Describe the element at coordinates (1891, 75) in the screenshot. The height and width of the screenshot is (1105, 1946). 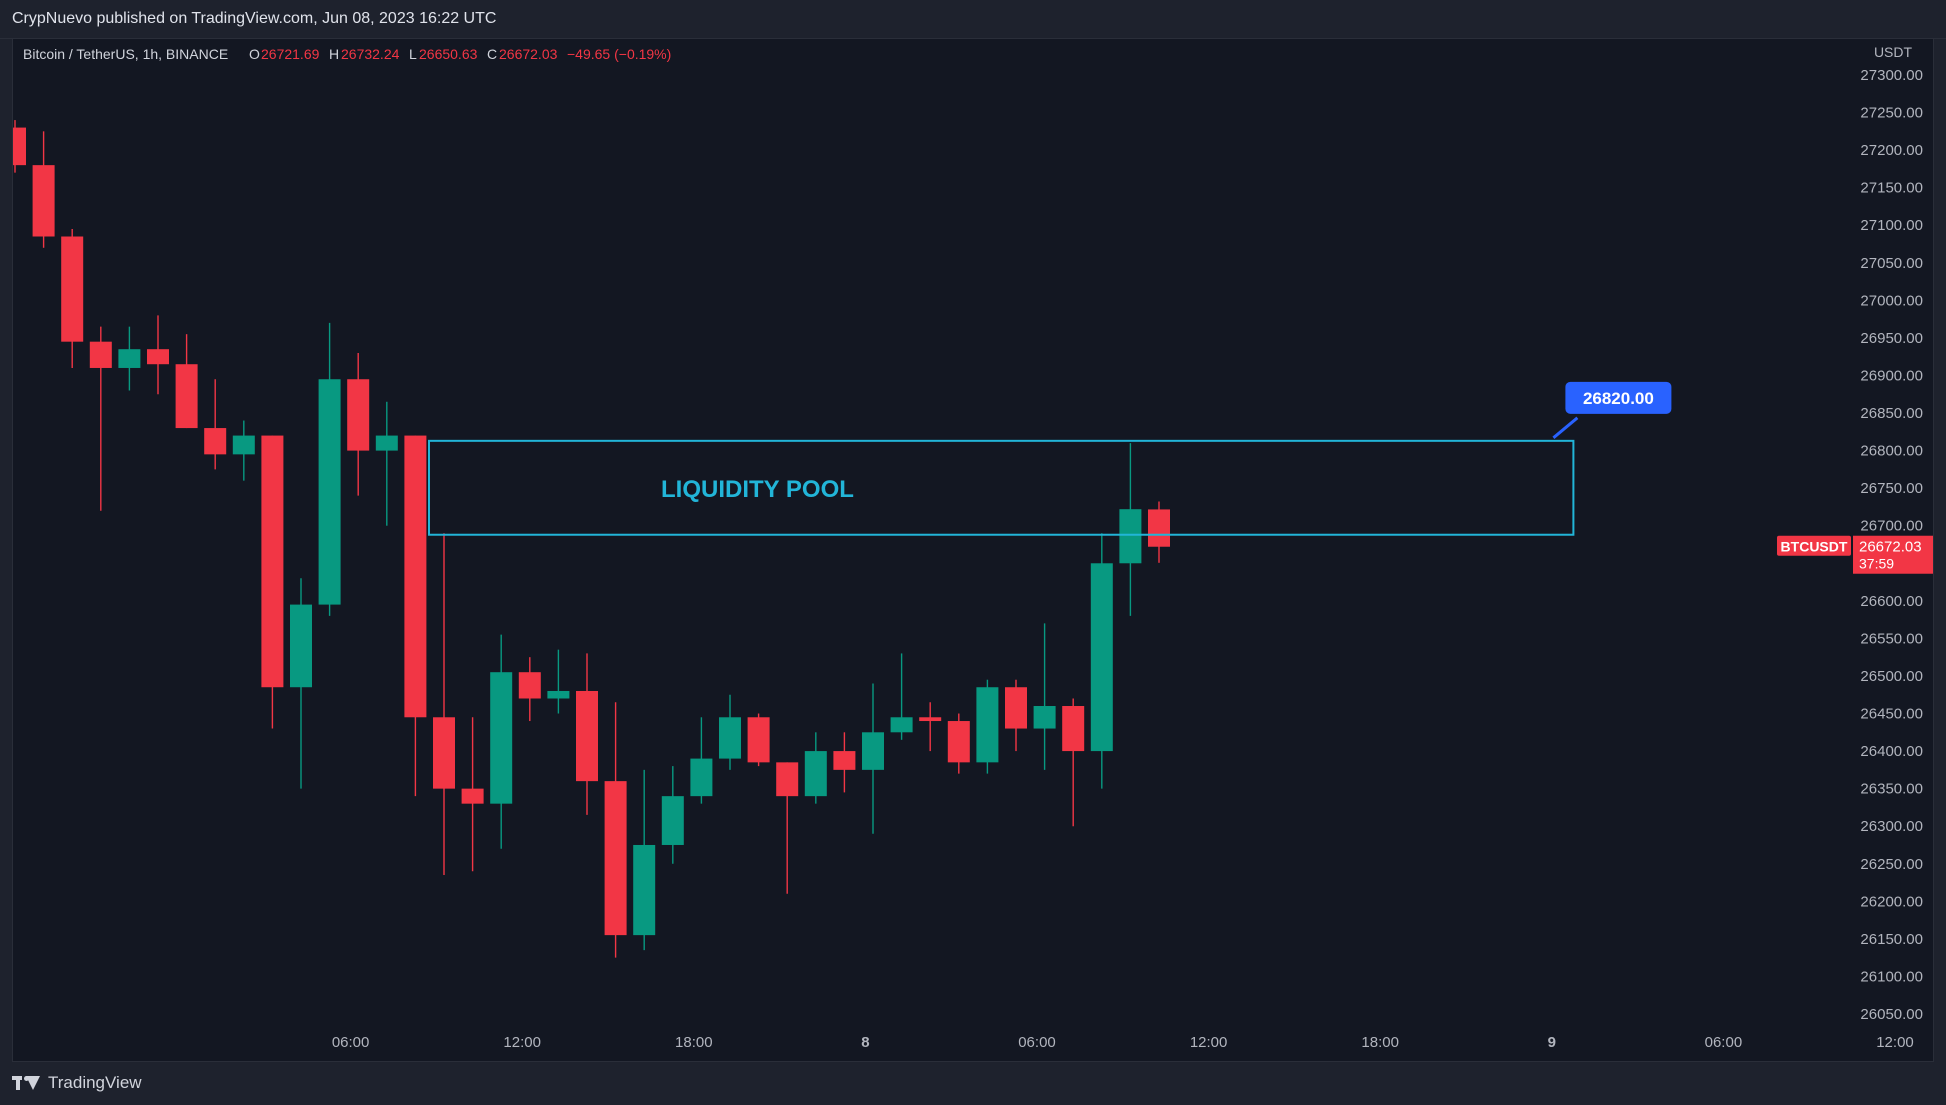
I see `price-tick-label: 27300.00` at that location.